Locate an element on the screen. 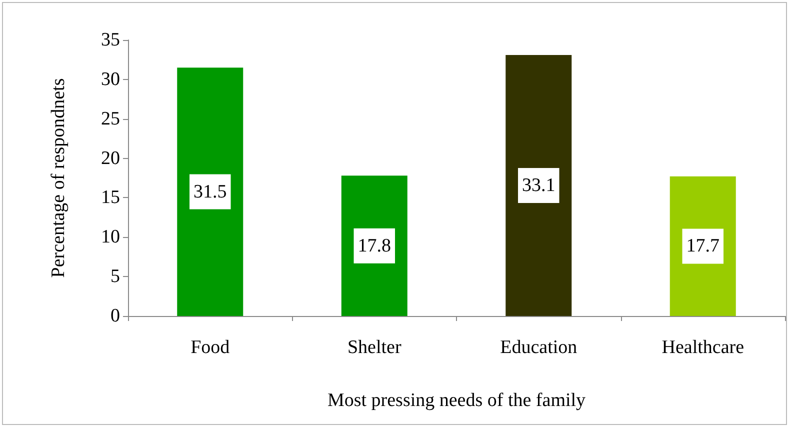  x-tick-label: Food is located at coordinates (210, 347).